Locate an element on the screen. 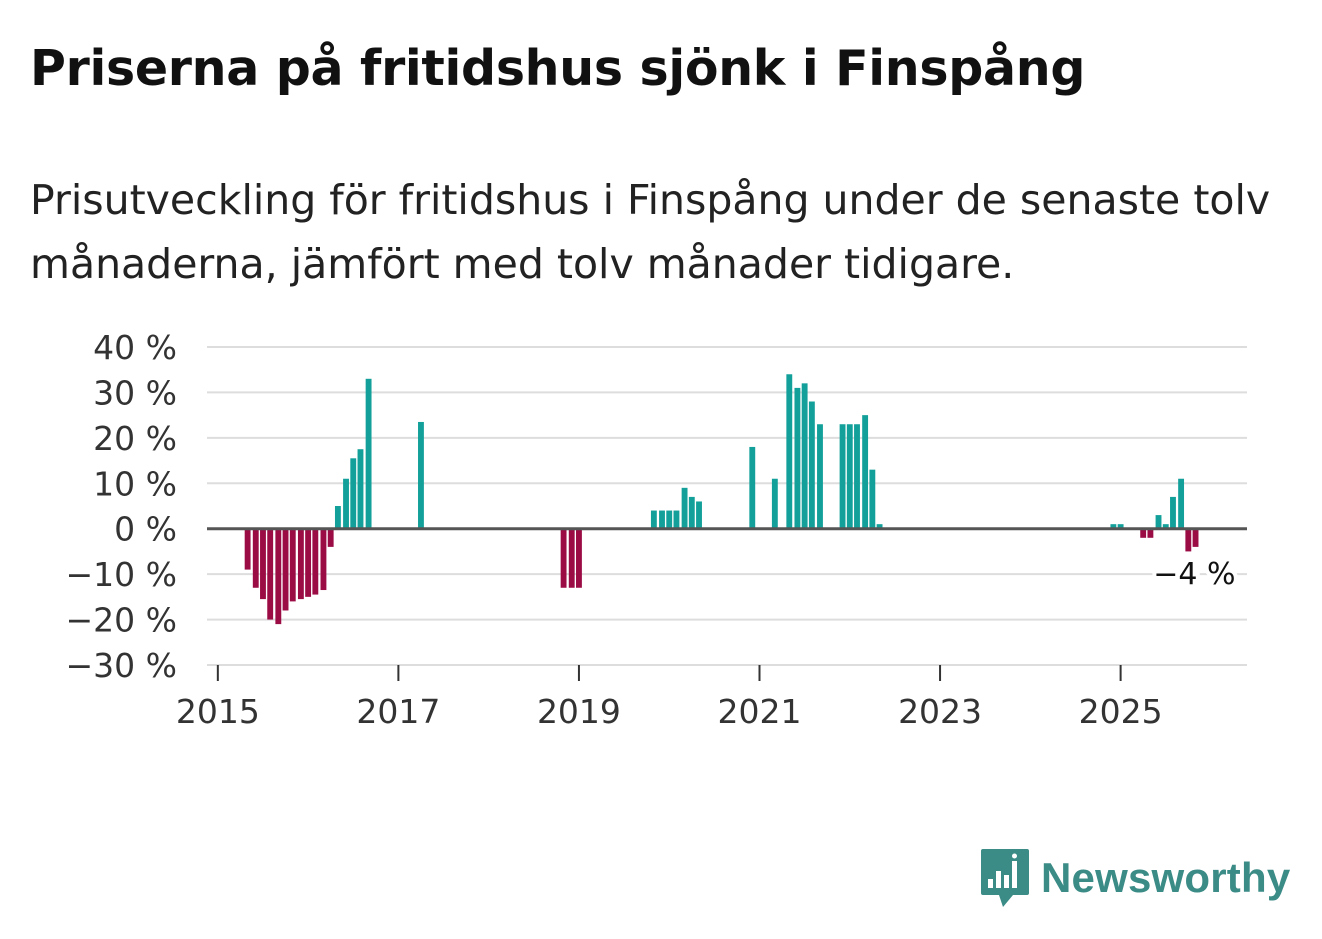 This screenshot has width=1322, height=939. bar-chart-speech-bubble-icon is located at coordinates (1005, 878).